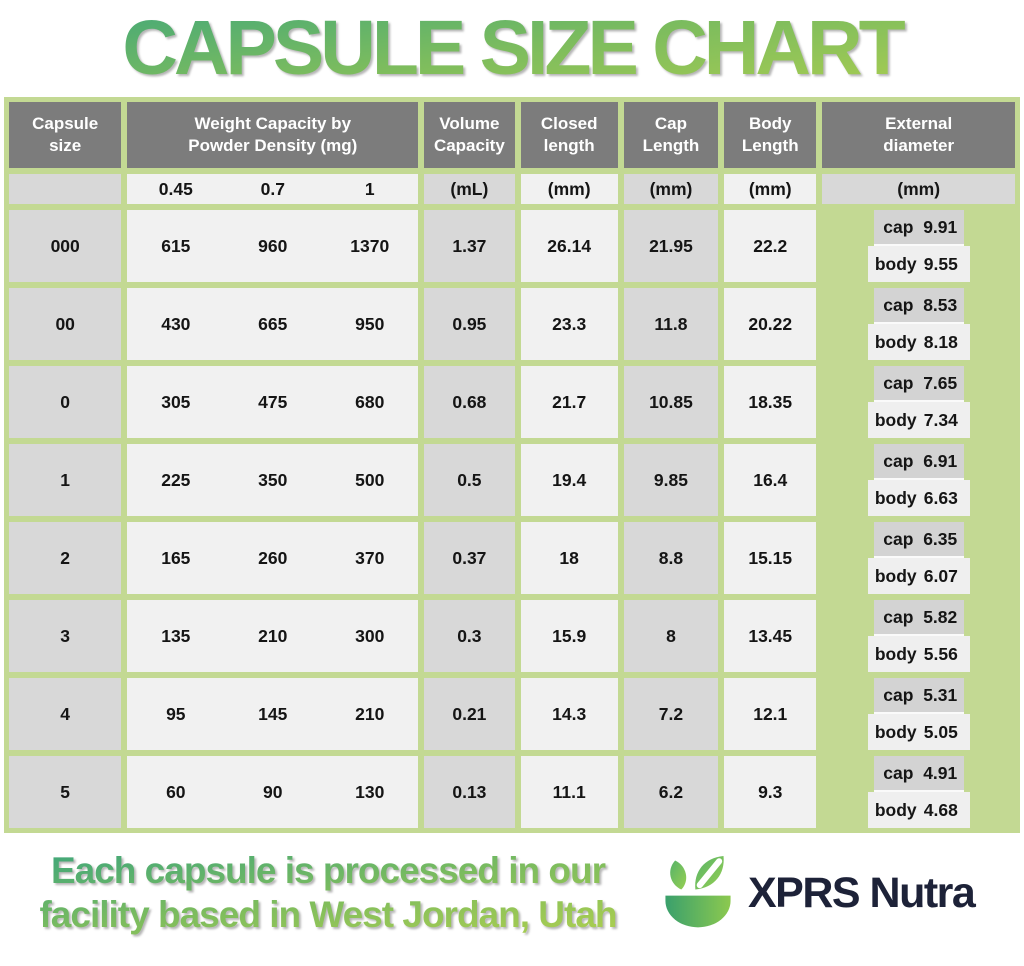 The image size is (1024, 966). Describe the element at coordinates (671, 714) in the screenshot. I see `cap-length-cell: 7.2` at that location.